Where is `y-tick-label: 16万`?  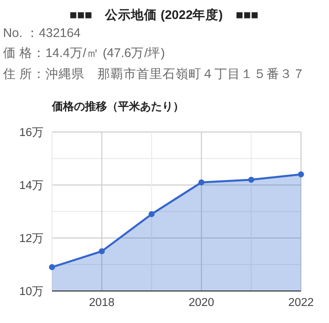 y-tick-label: 16万 is located at coordinates (31, 132).